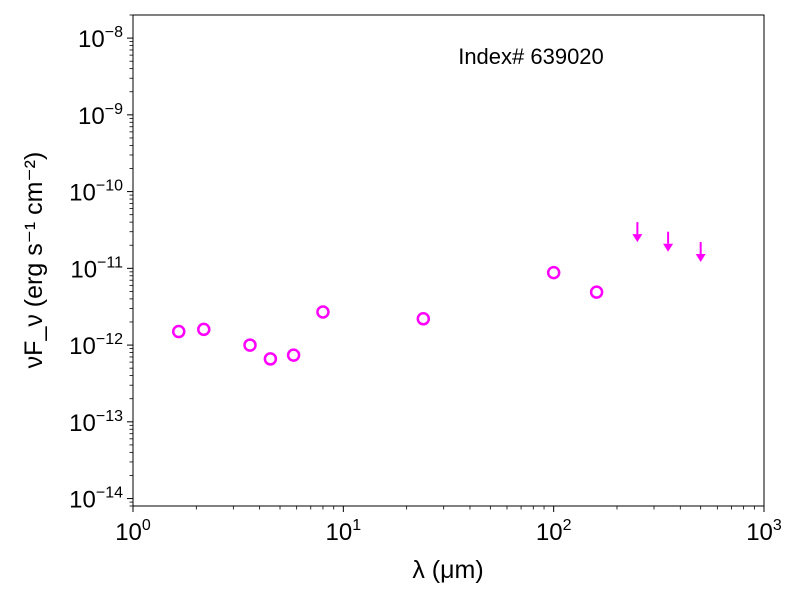 The height and width of the screenshot is (600, 800). What do you see at coordinates (777, 525) in the screenshot?
I see `x-tick-label-exponent: 3` at bounding box center [777, 525].